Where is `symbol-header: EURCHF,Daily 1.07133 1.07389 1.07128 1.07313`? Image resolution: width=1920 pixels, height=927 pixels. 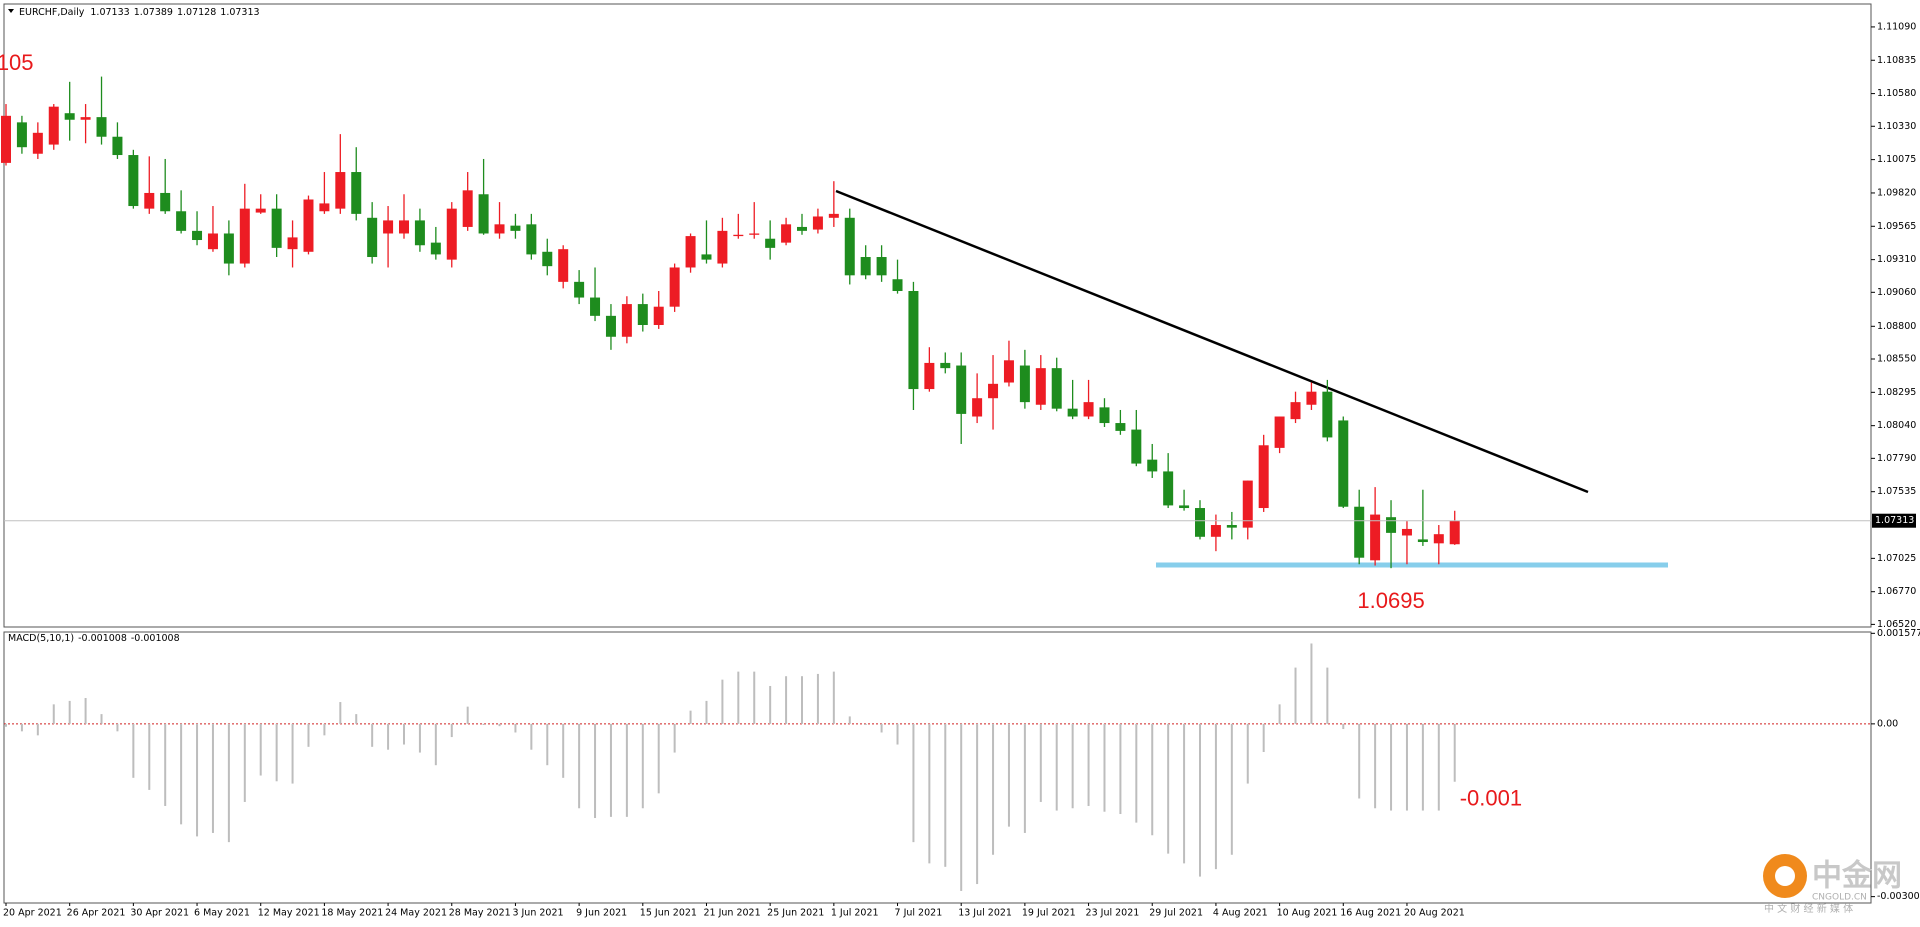 symbol-header: EURCHF,Daily 1.07133 1.07389 1.07128 1.07313 is located at coordinates (139, 12).